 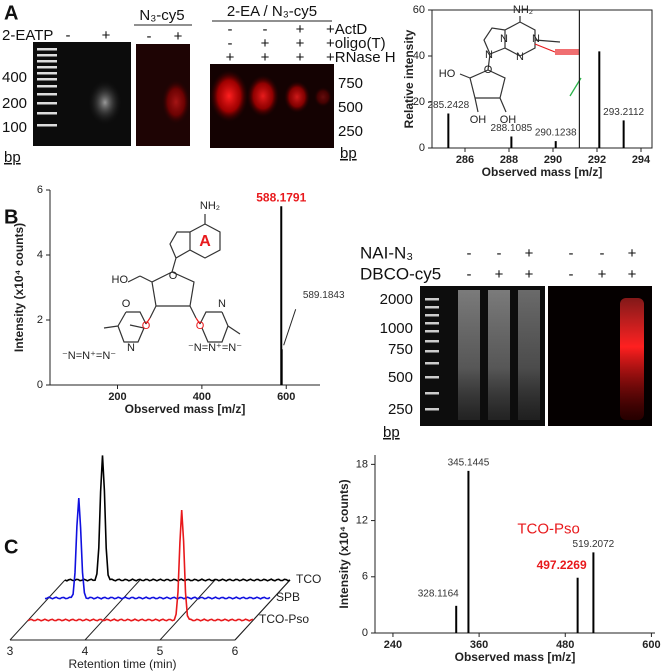 I want to click on ladder-labels: 2000 1000 750 500 250 bp, so click(x=396, y=366).